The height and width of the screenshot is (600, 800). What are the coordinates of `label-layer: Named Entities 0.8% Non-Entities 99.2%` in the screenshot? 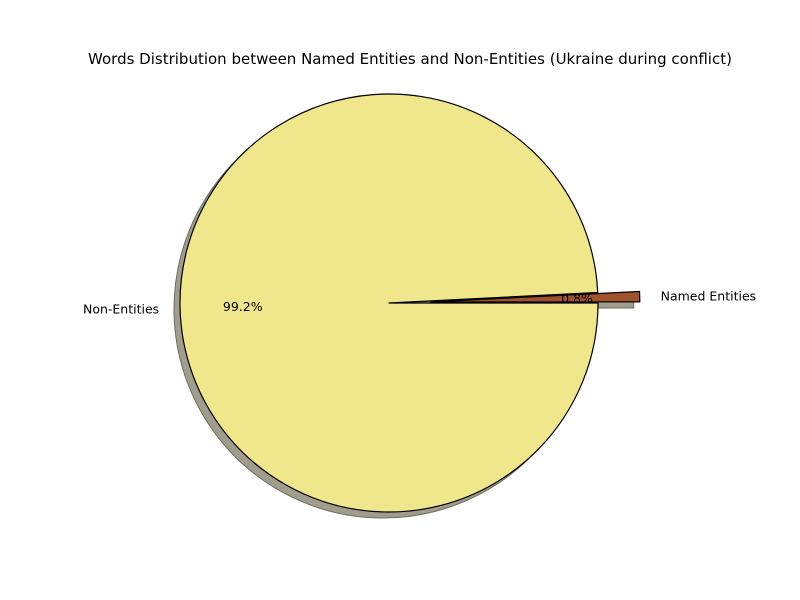 It's located at (419, 303).